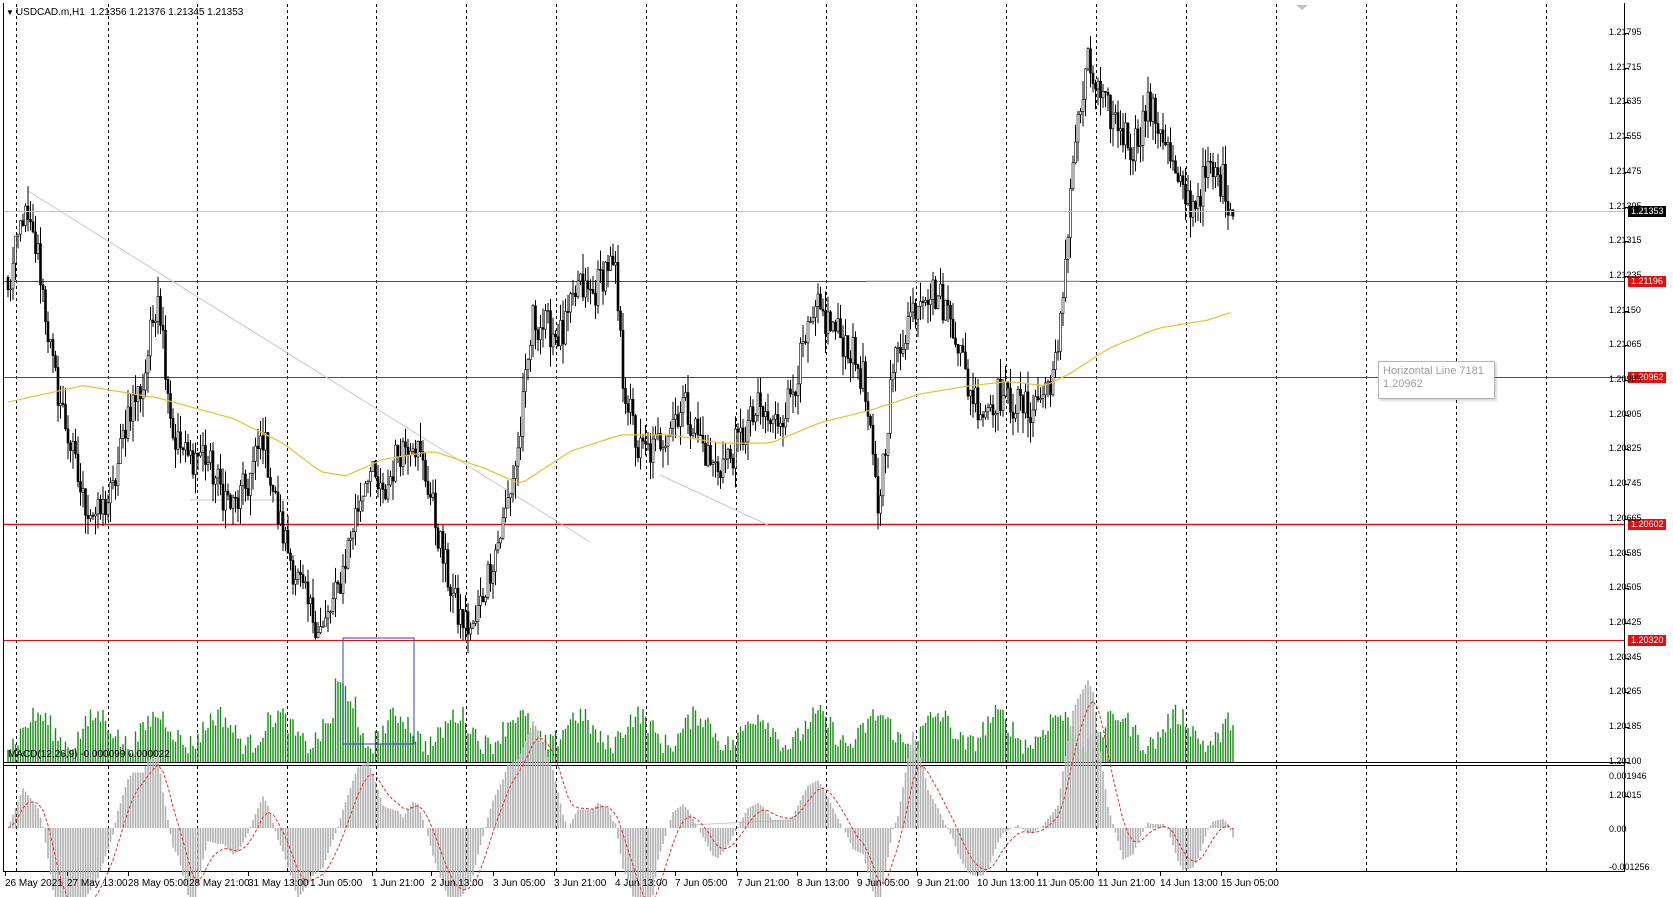 This screenshot has height=897, width=1673. What do you see at coordinates (1625, 66) in the screenshot?
I see `price-tick-label: 1.21715` at bounding box center [1625, 66].